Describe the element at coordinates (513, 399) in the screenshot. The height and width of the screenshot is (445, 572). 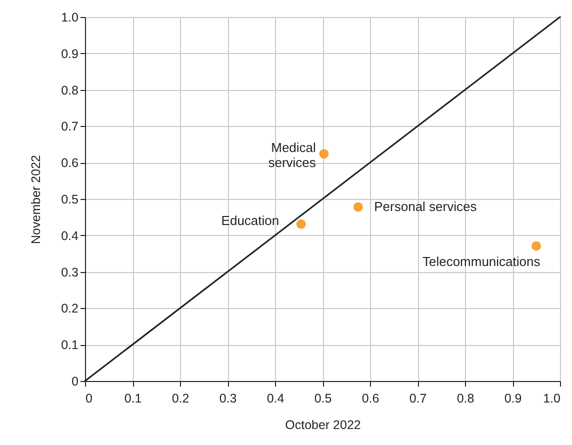
I see `x-tick-label: 0.9` at that location.